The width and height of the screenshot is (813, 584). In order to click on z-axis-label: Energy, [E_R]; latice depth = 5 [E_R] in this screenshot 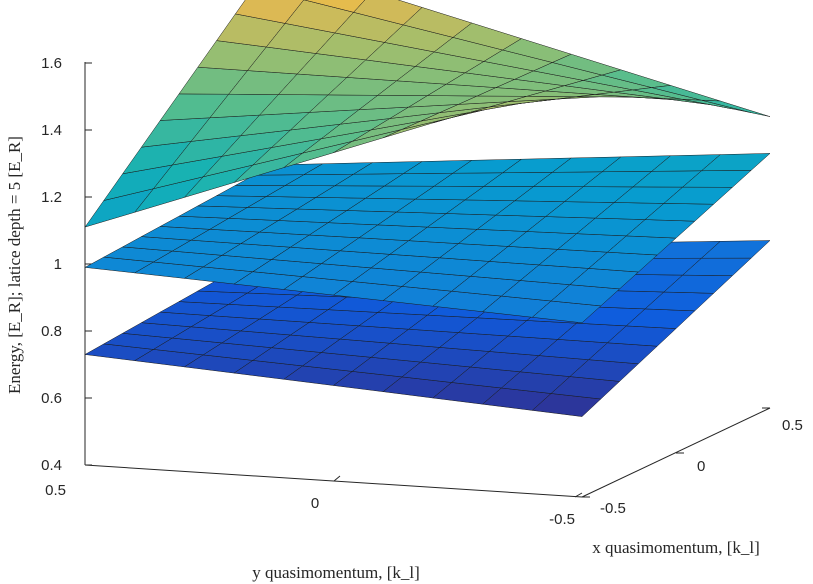, I will do `click(14, 265)`.